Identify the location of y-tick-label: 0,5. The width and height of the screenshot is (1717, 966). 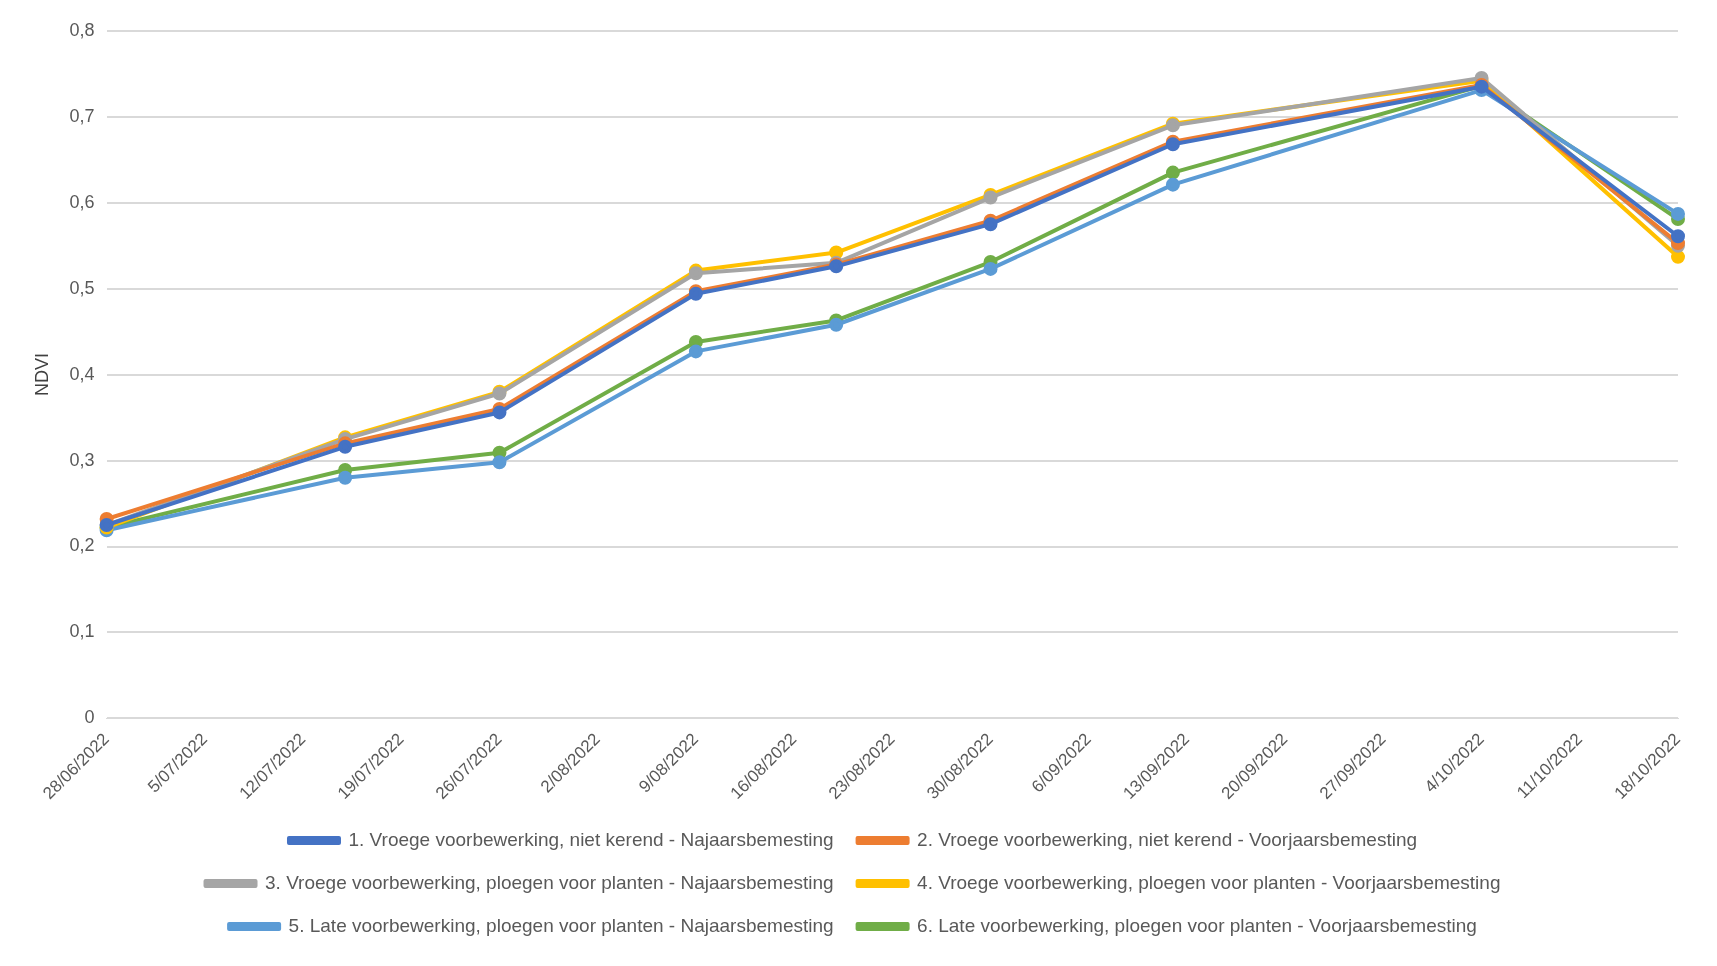
(82, 287).